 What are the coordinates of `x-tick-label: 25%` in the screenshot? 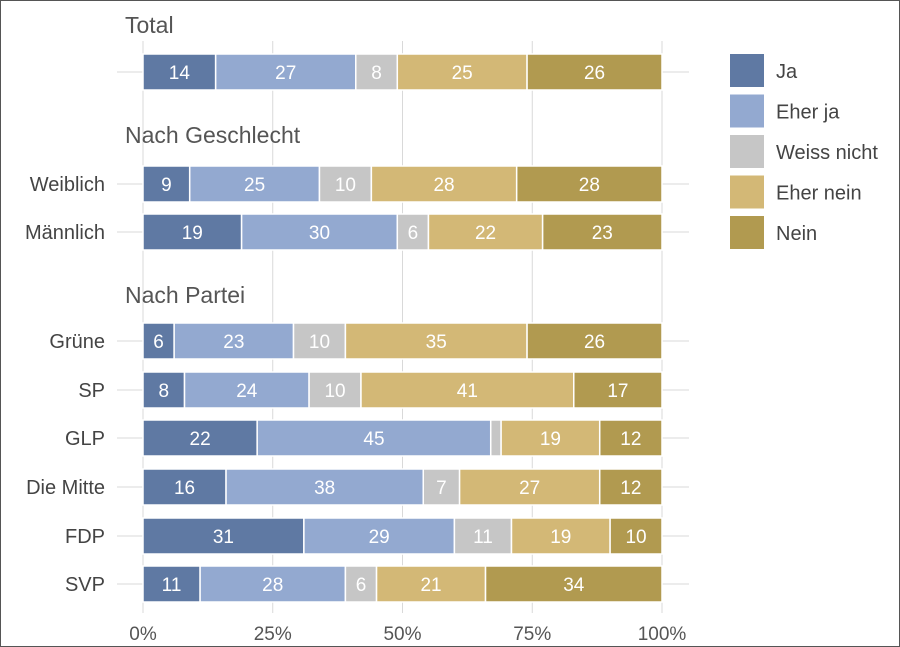 It's located at (273, 634).